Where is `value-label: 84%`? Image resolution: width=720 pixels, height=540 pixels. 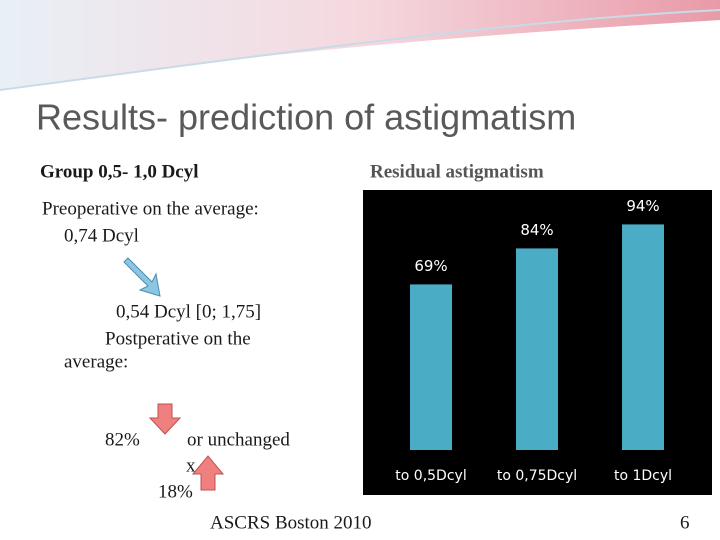
value-label: 84% is located at coordinates (536, 230).